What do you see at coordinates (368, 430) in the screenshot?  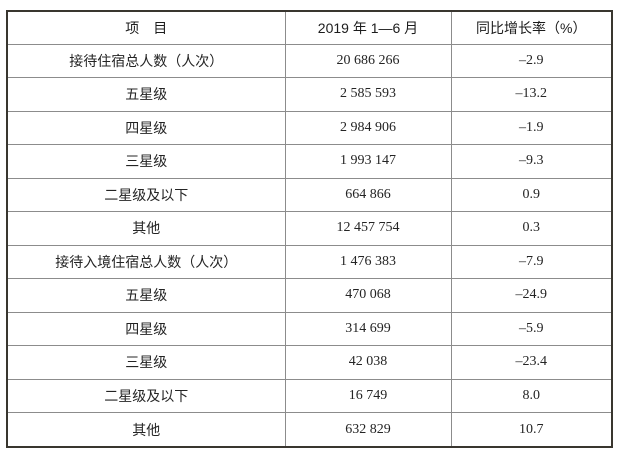 I see `cell-value: 632 829` at bounding box center [368, 430].